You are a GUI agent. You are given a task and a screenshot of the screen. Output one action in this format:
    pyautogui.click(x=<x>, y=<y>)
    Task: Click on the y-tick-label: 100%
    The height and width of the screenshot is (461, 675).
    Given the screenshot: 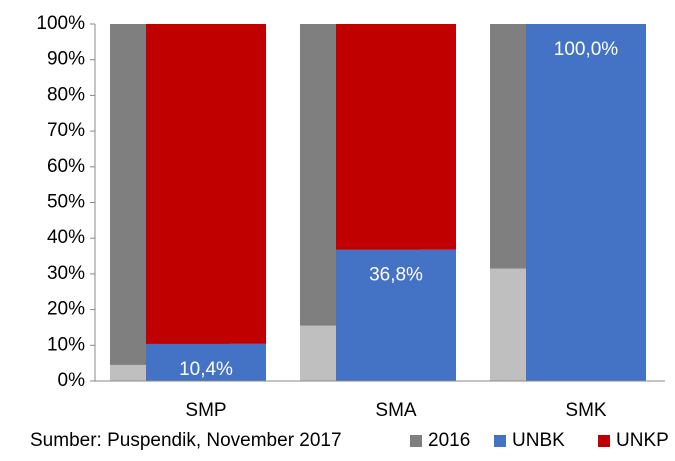 What is the action you would take?
    pyautogui.click(x=60, y=23)
    